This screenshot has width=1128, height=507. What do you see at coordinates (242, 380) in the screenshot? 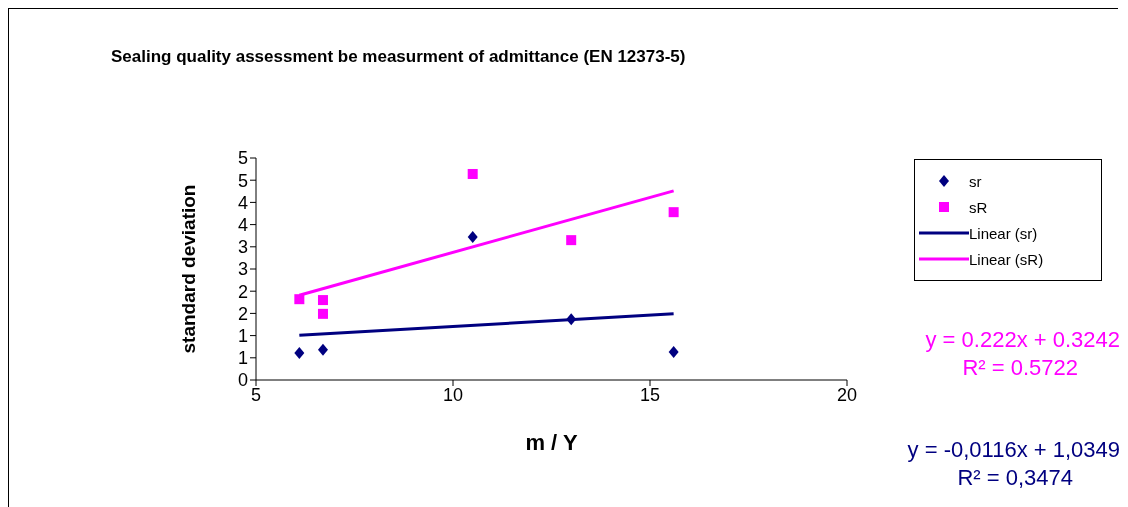
I see `y-tick-label: 0` at bounding box center [242, 380].